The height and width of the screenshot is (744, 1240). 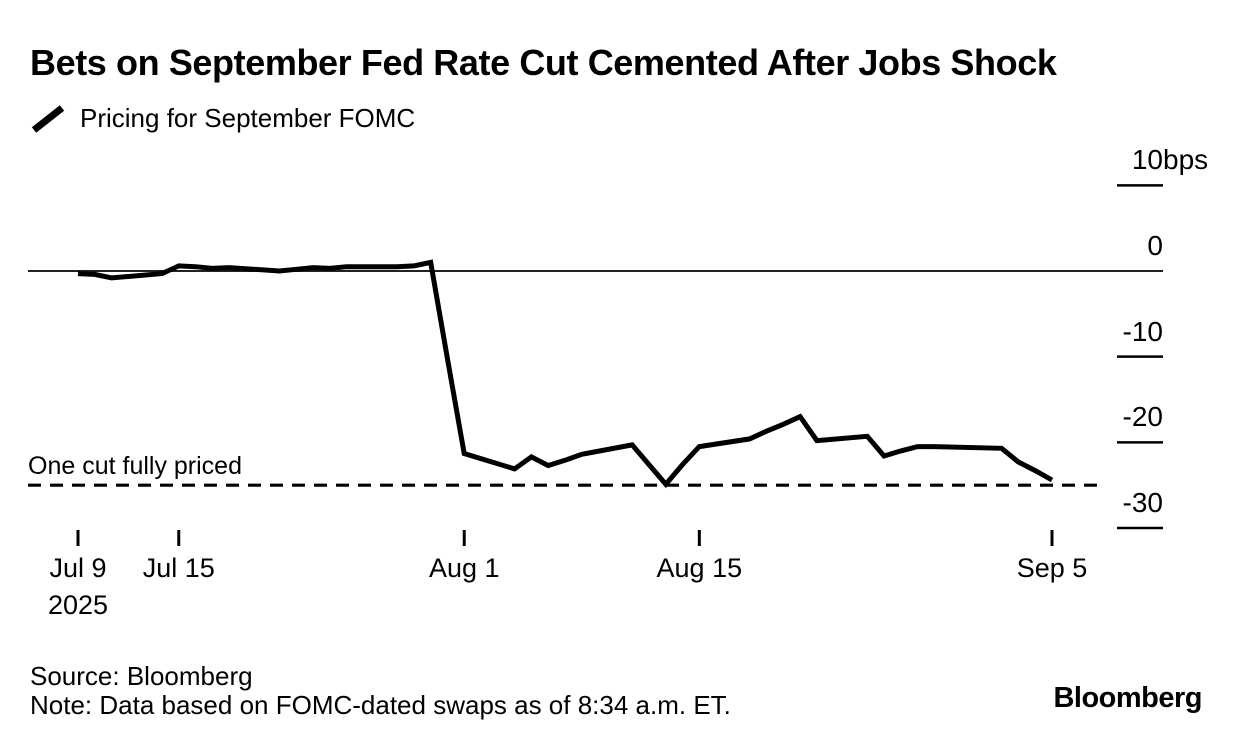 What do you see at coordinates (135, 466) in the screenshot?
I see `reference-line-label: One cut fully priced` at bounding box center [135, 466].